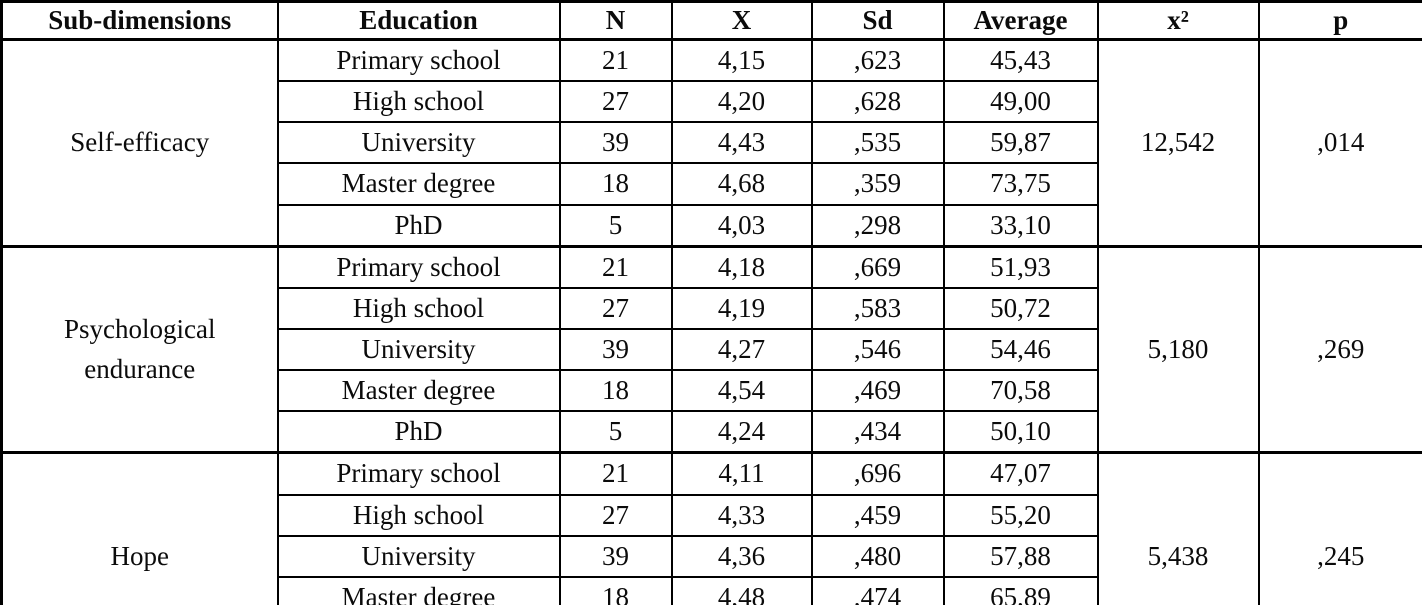  I want to click on sd-cell: ,298, so click(877, 225).